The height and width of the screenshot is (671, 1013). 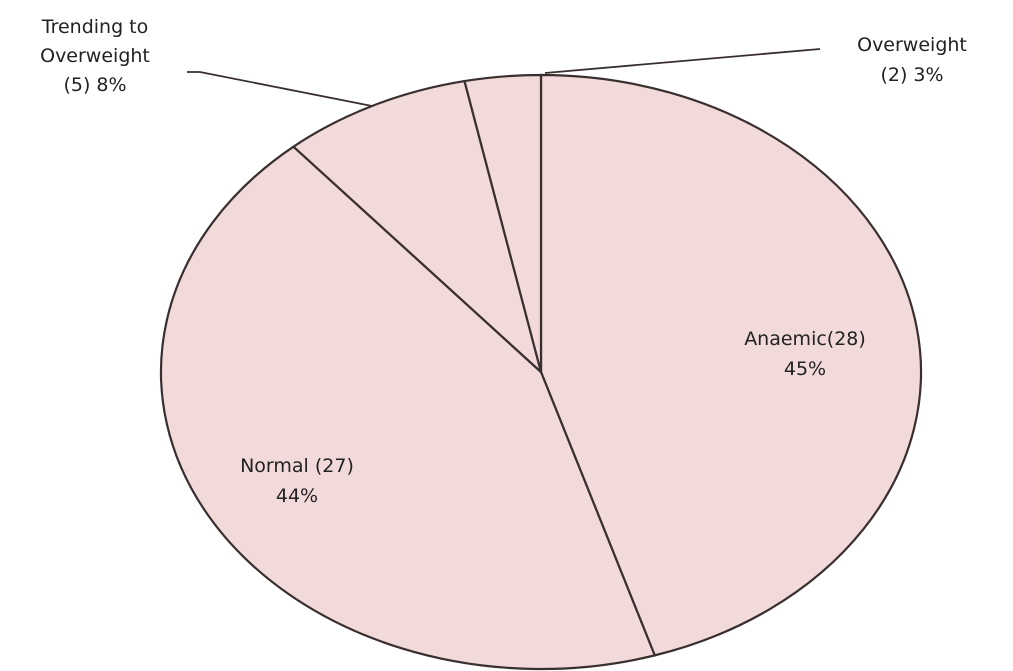 I want to click on data-label-line: 44%, so click(x=297, y=496).